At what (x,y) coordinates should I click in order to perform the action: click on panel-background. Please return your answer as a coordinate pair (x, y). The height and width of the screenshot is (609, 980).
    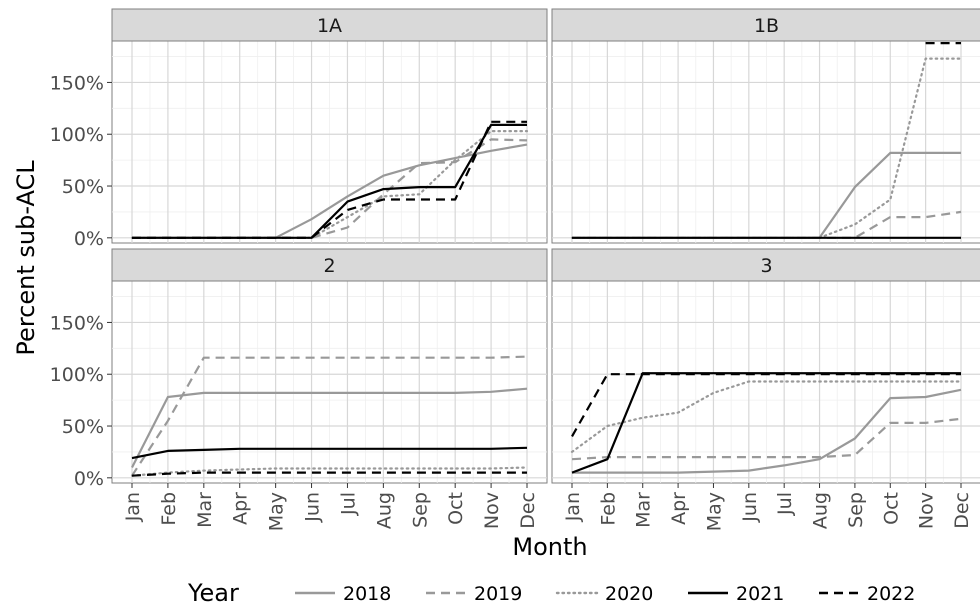
    Looking at the image, I should click on (765, 142).